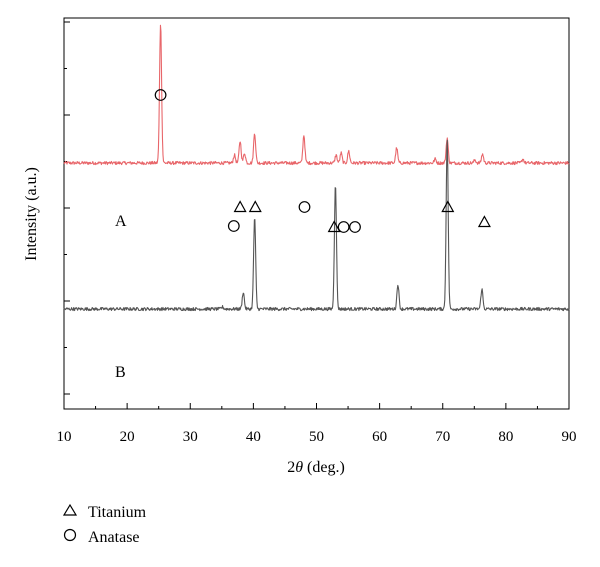  I want to click on x-axis-title-variable: θ, so click(299, 467).